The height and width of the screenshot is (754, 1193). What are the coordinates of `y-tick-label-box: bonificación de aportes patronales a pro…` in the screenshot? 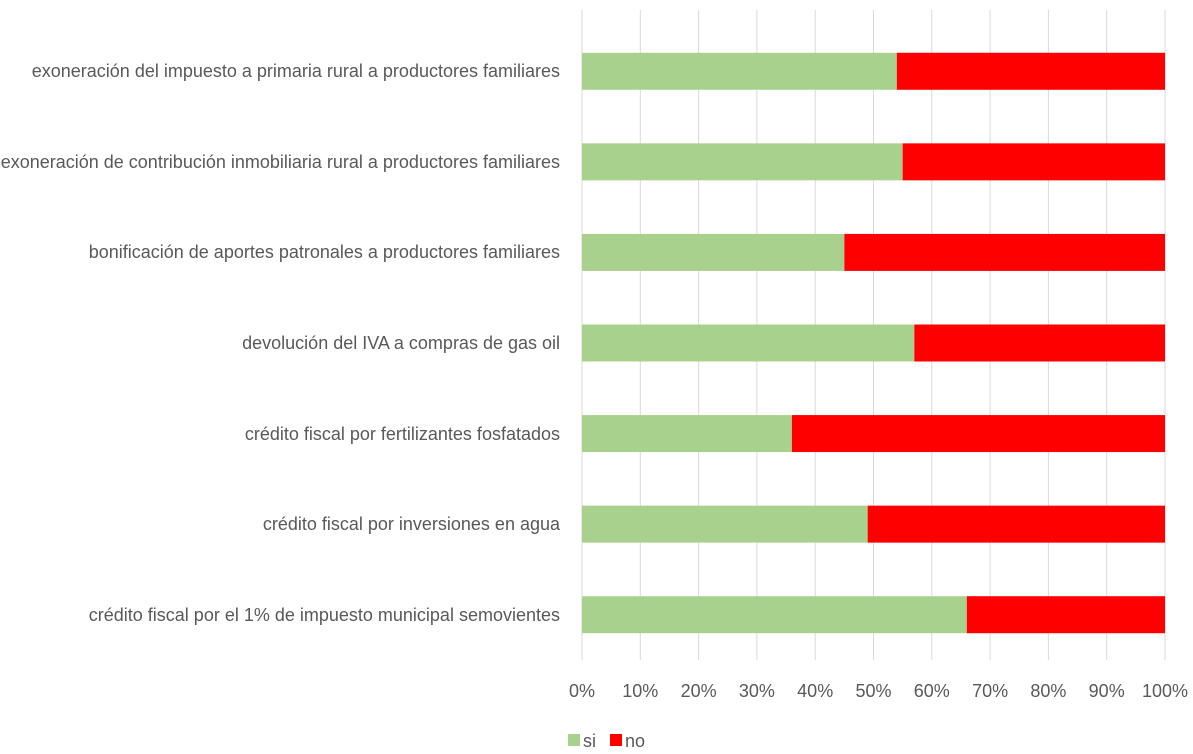 It's located at (280, 252).